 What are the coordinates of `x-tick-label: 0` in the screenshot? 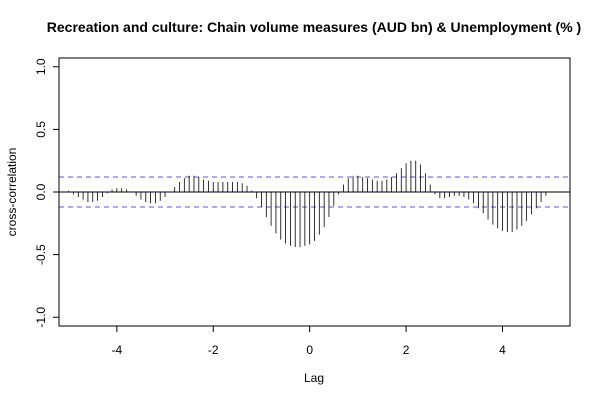 It's located at (309, 350).